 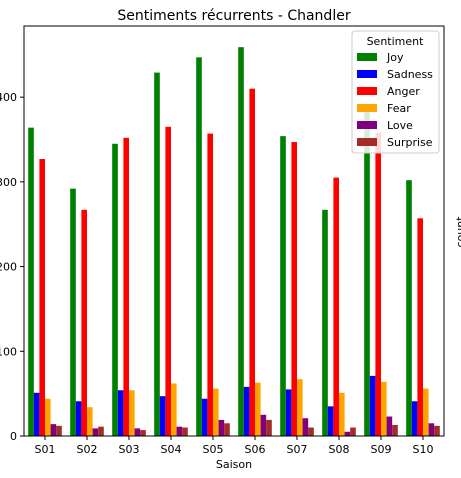 I want to click on x-tick-label: S01, so click(x=45, y=449).